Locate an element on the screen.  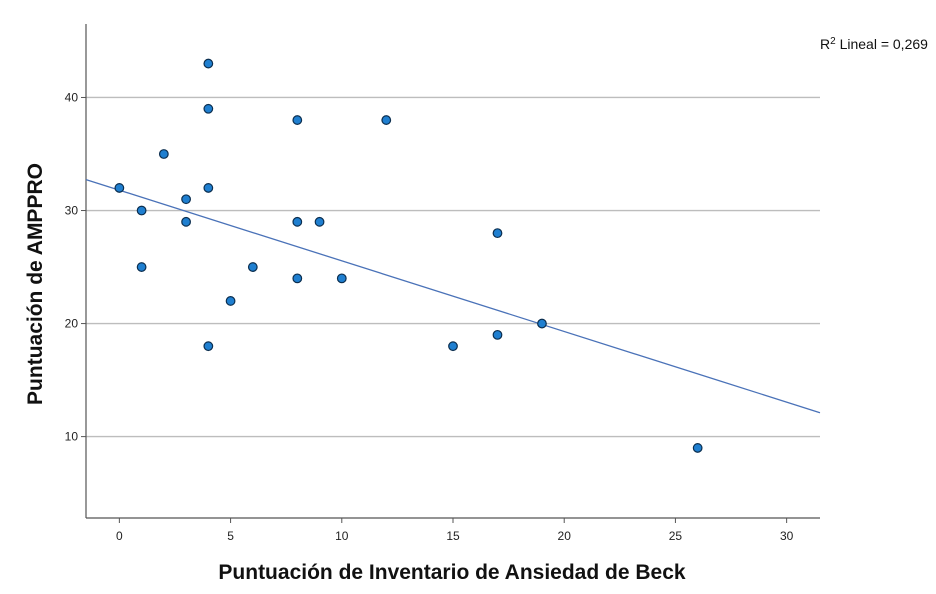
y-tick-label-20: 20 is located at coordinates (72, 324).